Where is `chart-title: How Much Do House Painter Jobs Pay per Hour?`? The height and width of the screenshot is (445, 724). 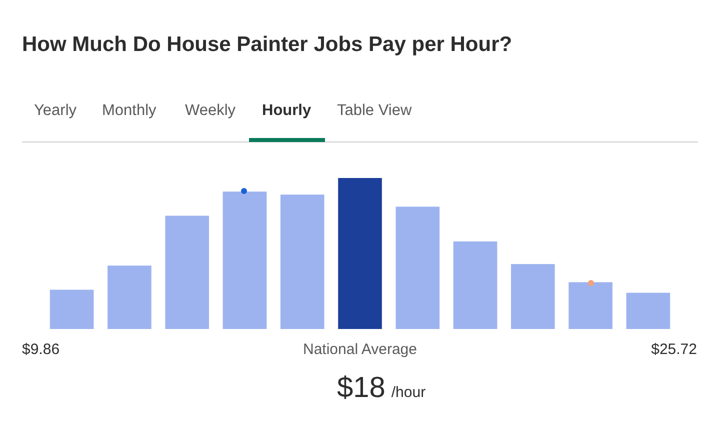
chart-title: How Much Do House Painter Jobs Pay per Hour? is located at coordinates (267, 44).